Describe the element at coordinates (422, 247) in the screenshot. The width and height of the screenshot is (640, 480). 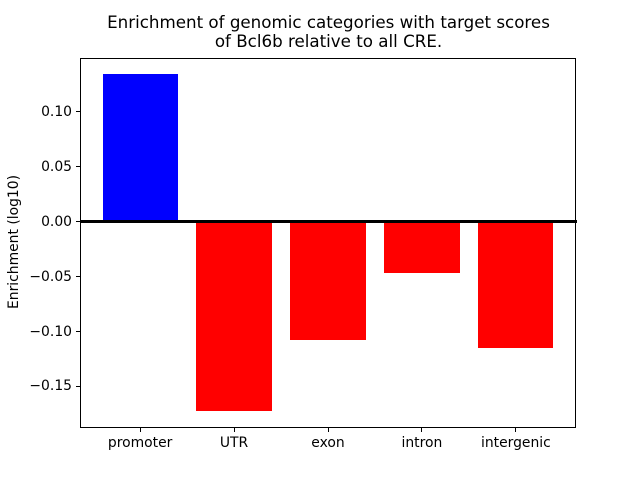
I see `bar-intron` at that location.